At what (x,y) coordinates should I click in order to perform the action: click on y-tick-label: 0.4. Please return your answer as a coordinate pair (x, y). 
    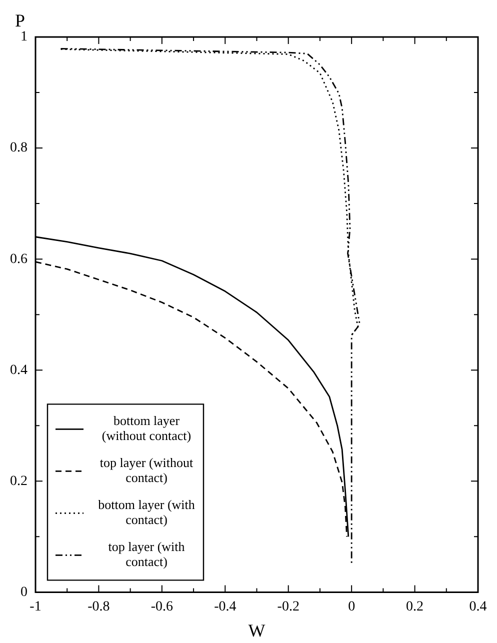
    Looking at the image, I should click on (19, 370).